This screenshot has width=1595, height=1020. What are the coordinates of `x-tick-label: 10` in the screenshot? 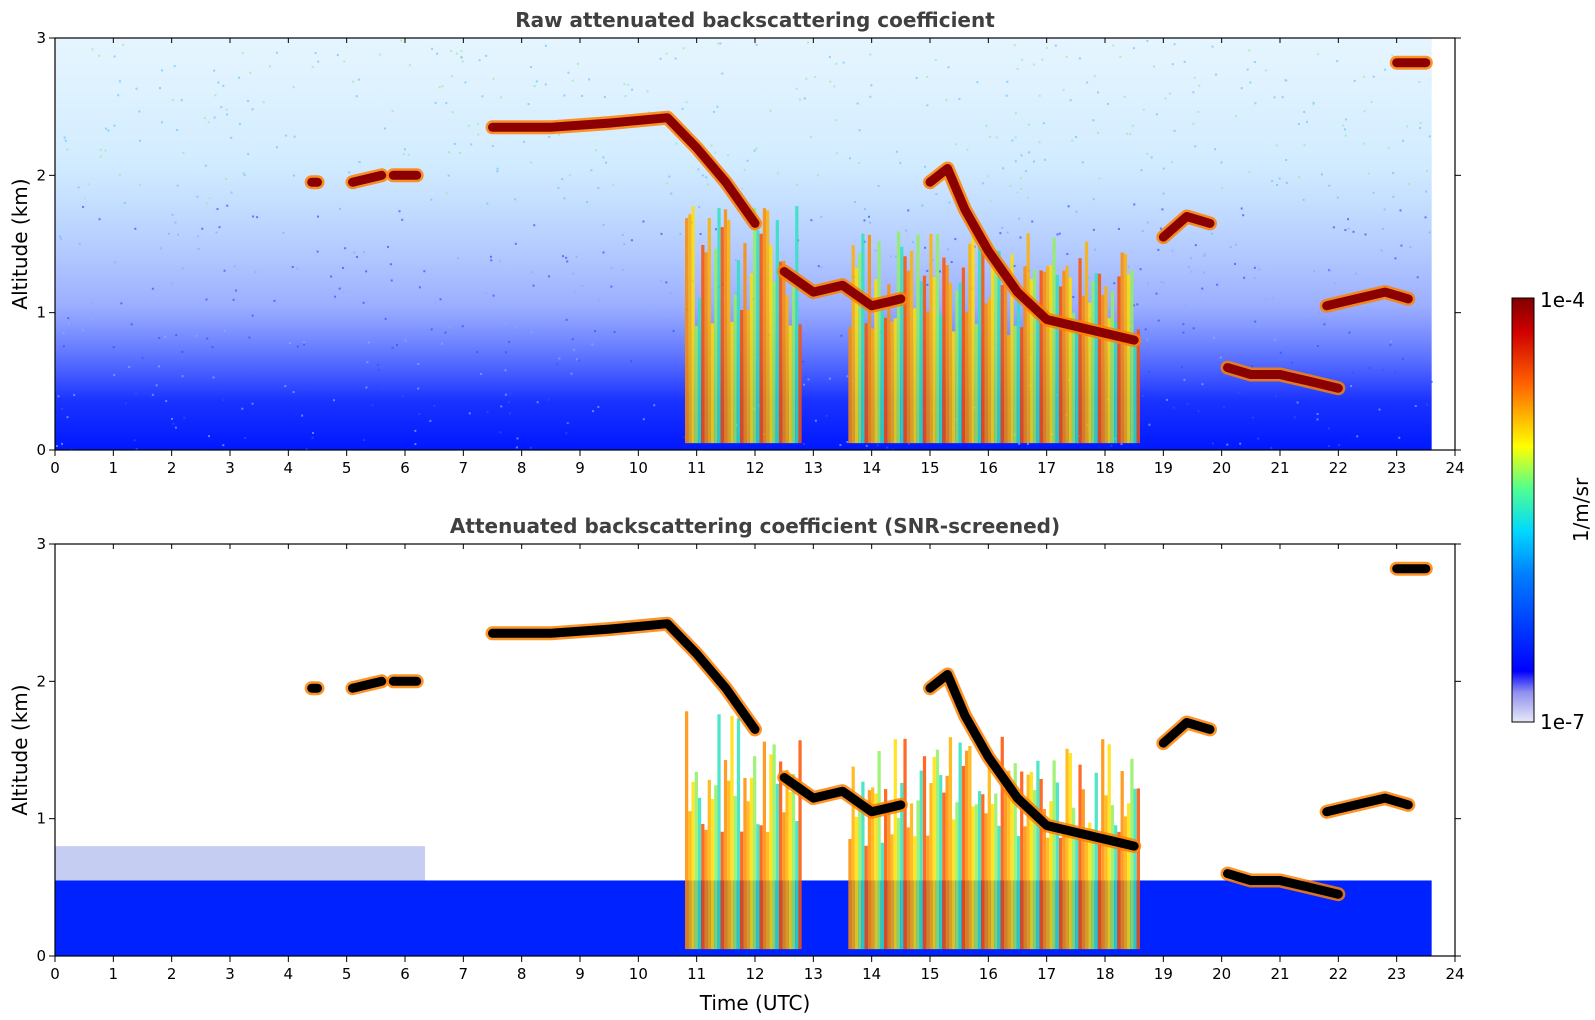 It's located at (638, 974).